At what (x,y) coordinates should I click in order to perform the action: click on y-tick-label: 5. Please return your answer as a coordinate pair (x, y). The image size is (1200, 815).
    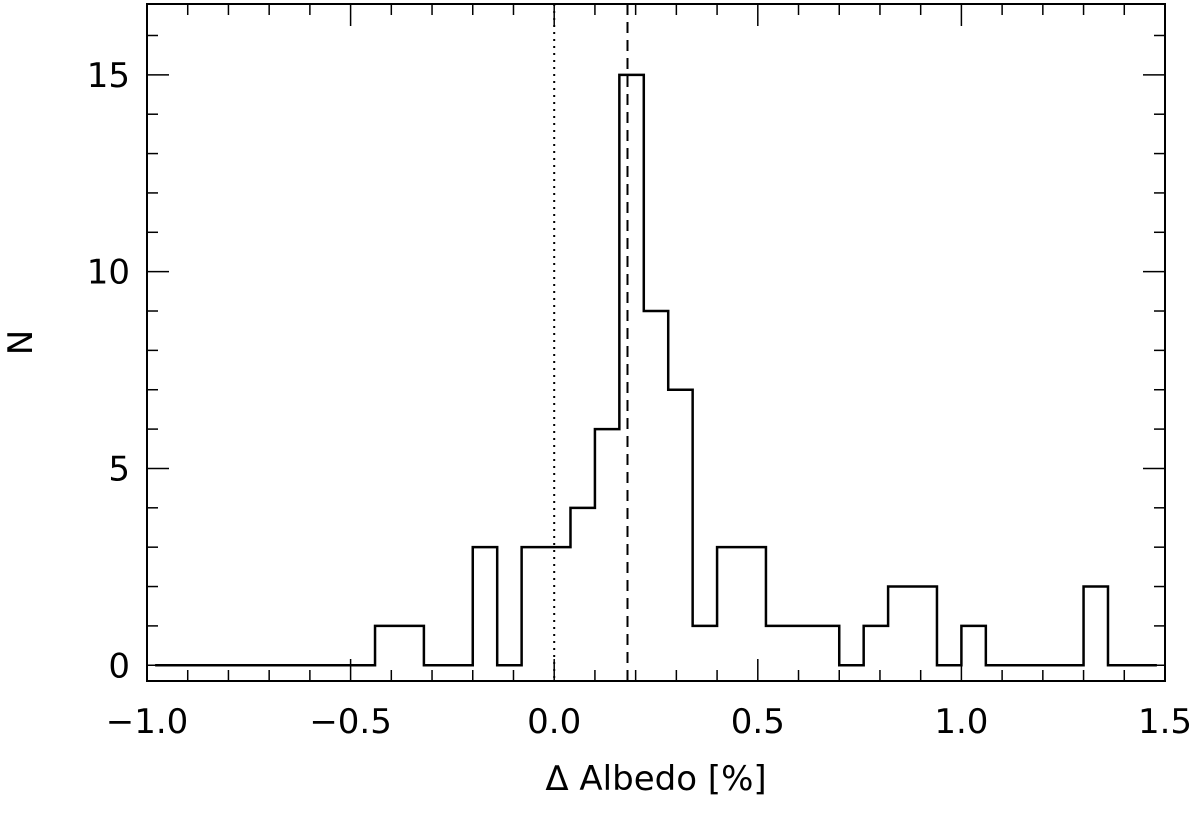
    Looking at the image, I should click on (119, 469).